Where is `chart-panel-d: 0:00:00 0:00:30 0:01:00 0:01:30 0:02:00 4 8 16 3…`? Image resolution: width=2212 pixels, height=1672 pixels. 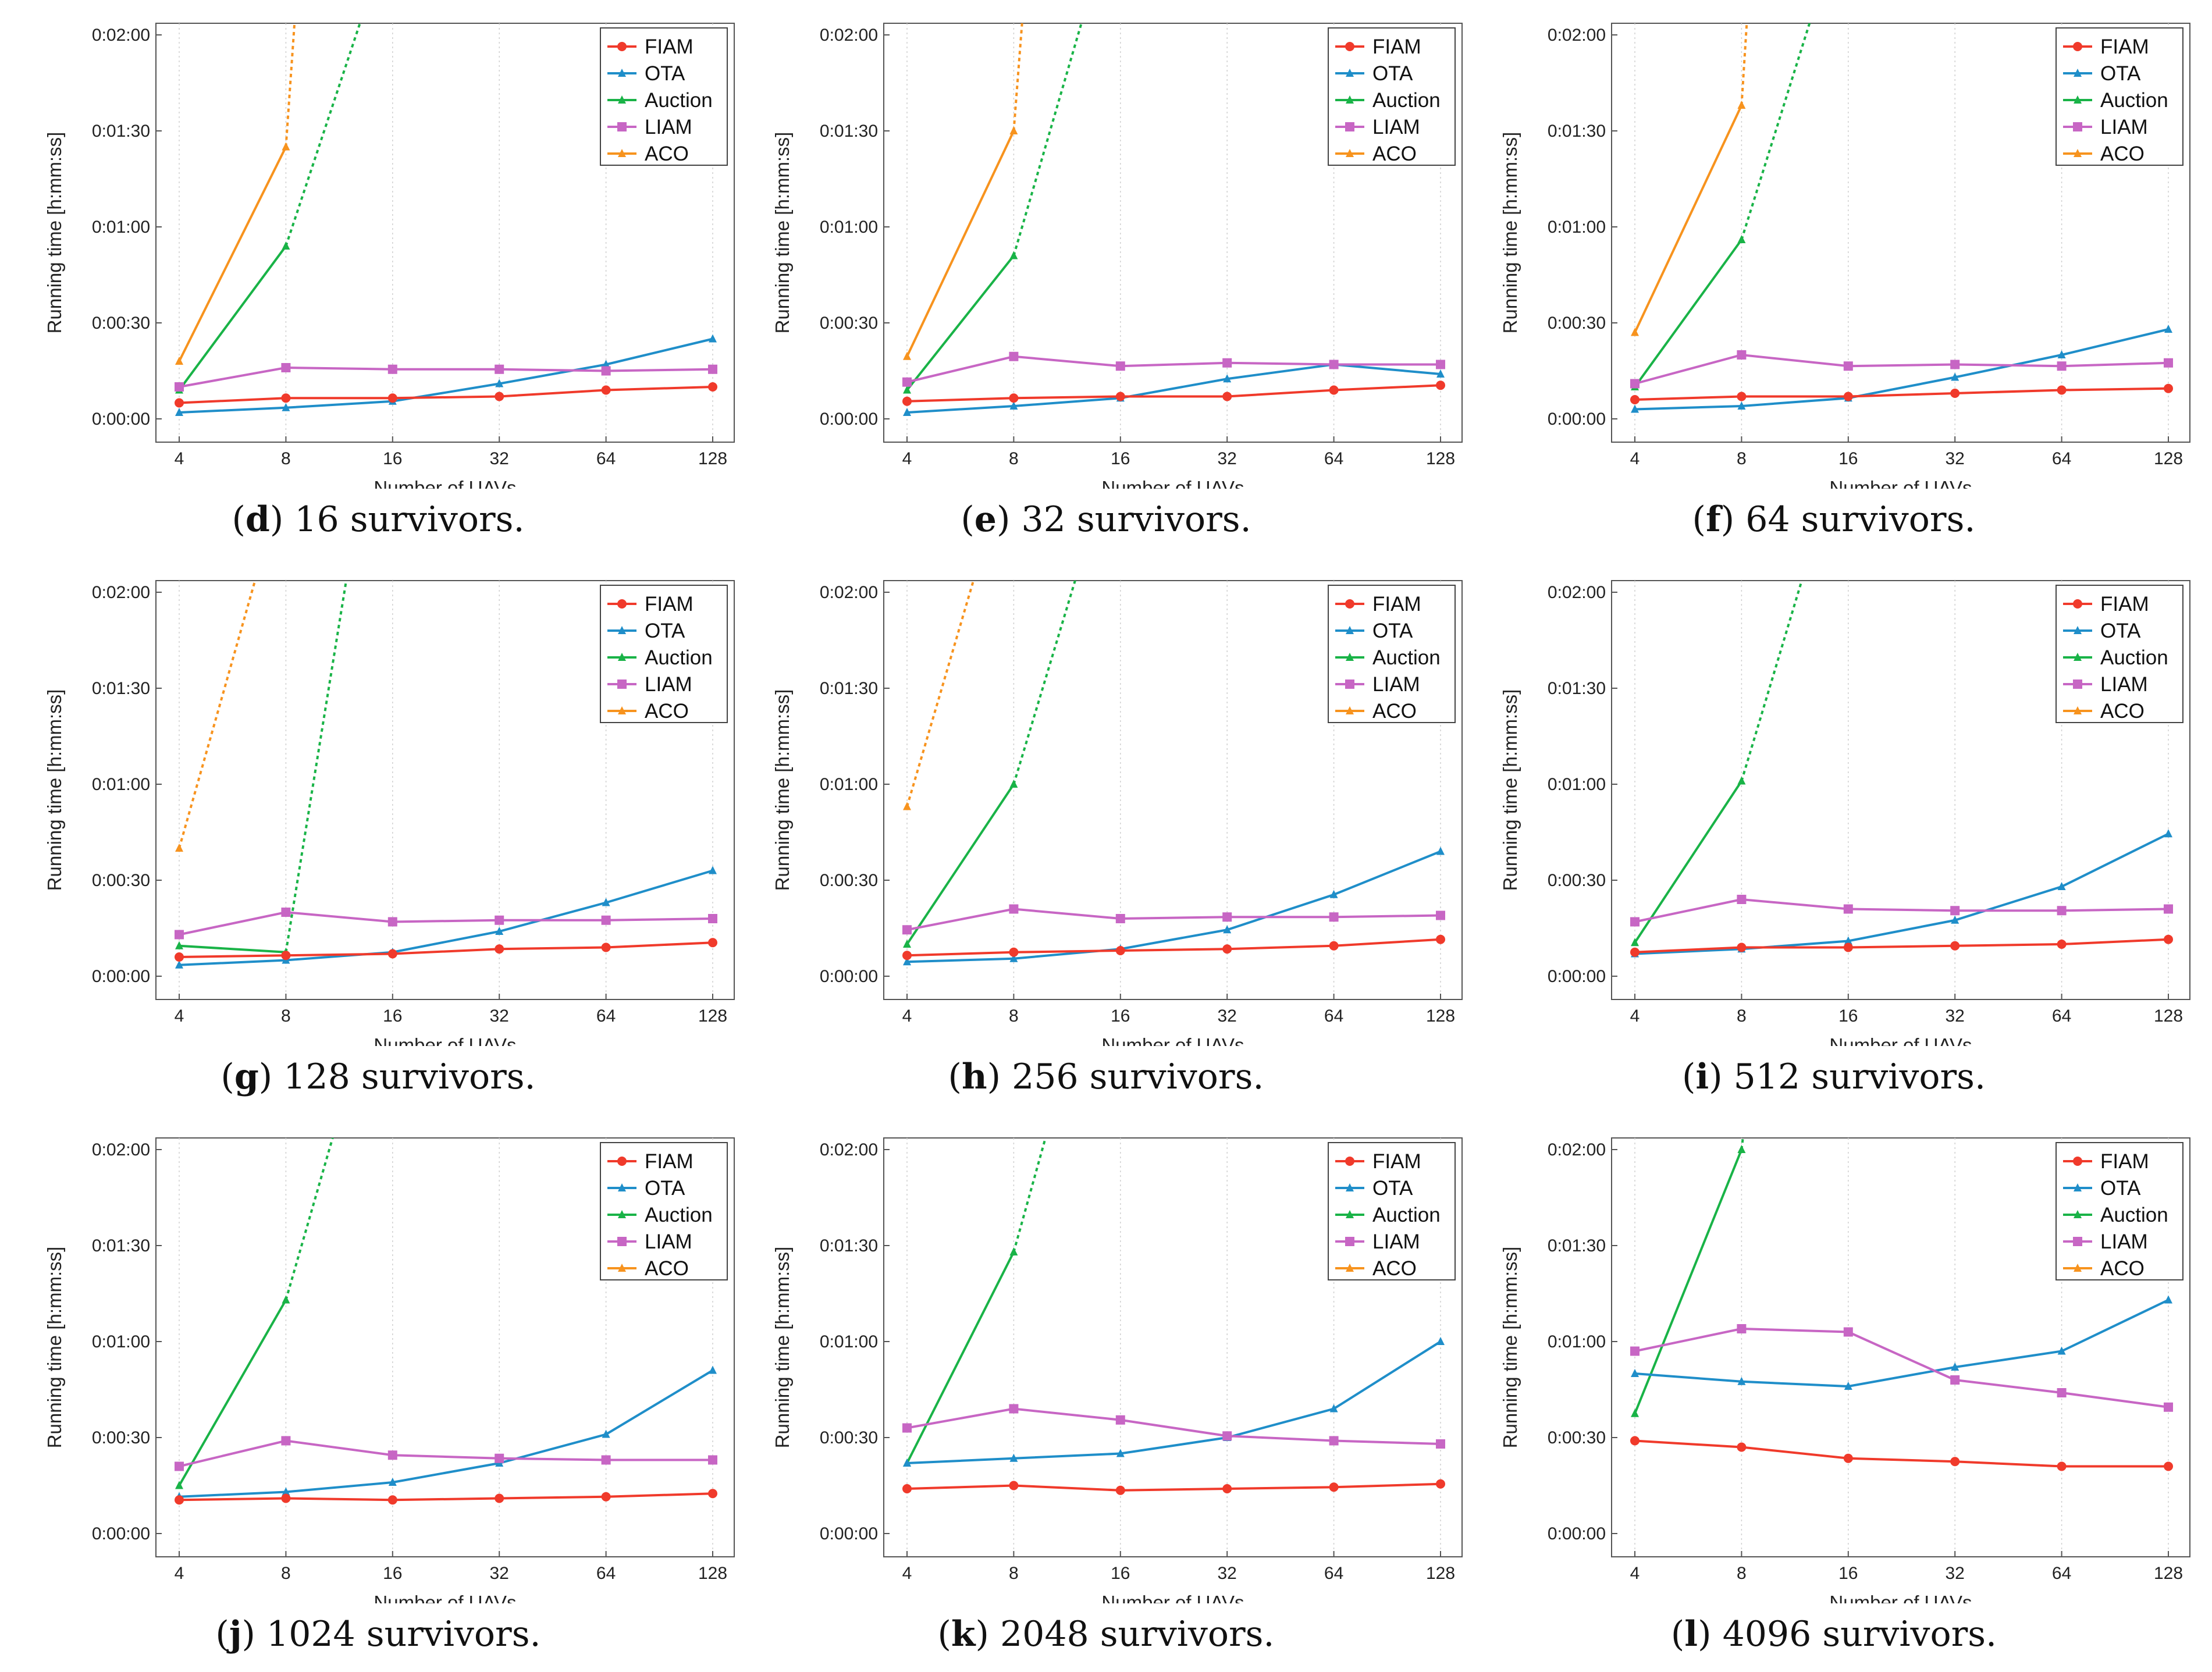
chart-panel-d: 0:00:00 0:00:30 0:01:00 0:01:30 0:02:00 4 8 16 3… is located at coordinates (378, 278).